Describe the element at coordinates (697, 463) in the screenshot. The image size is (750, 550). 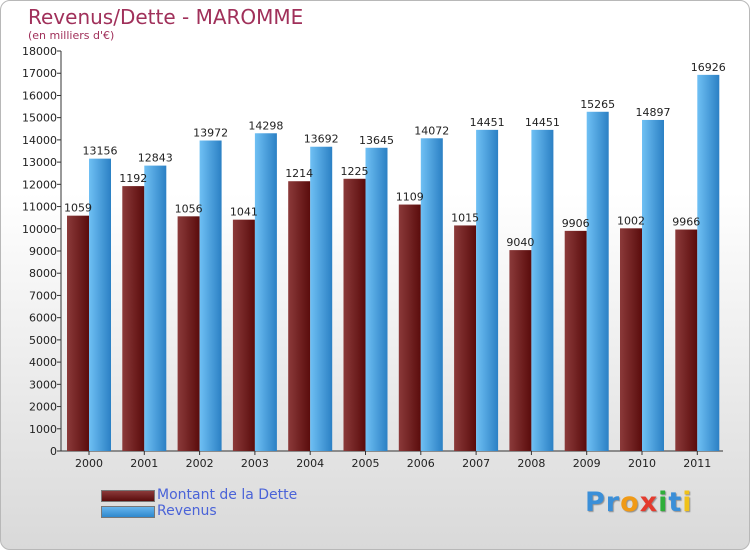
I see `x-tick-label: 2011` at that location.